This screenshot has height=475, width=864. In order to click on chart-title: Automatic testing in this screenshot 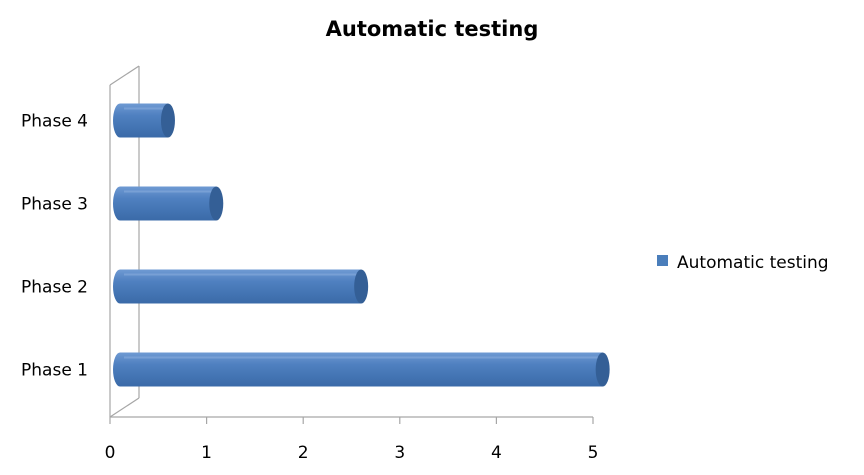, I will do `click(432, 29)`.